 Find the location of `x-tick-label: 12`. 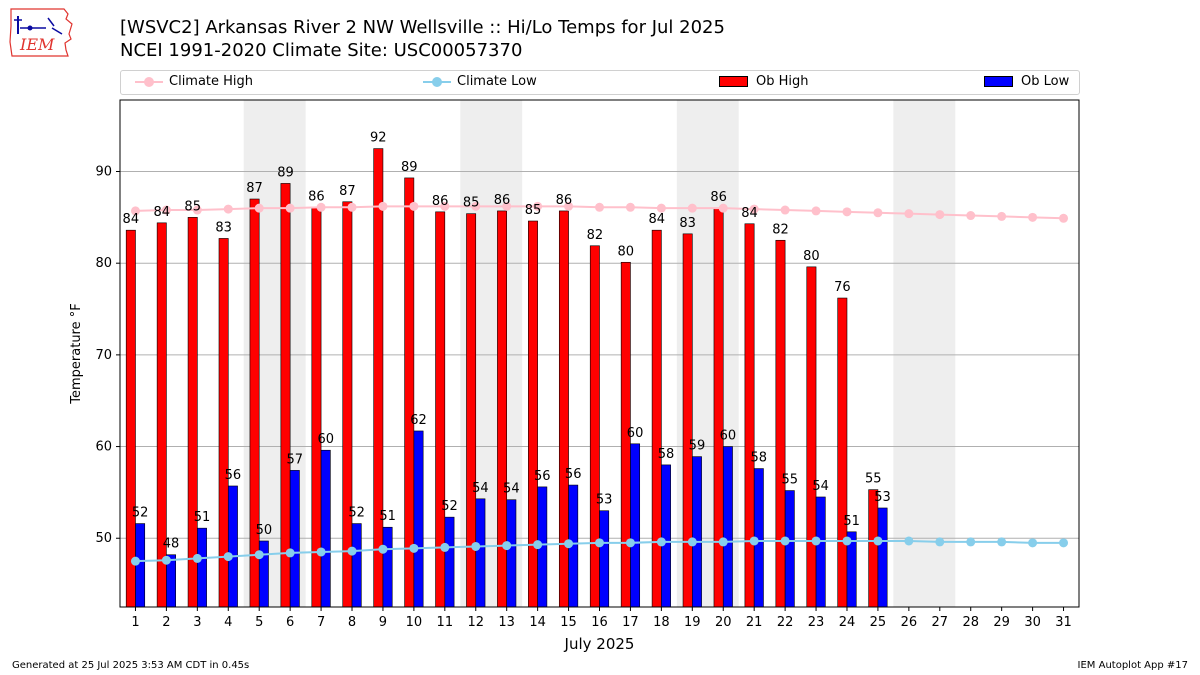

x-tick-label: 12 is located at coordinates (475, 622).